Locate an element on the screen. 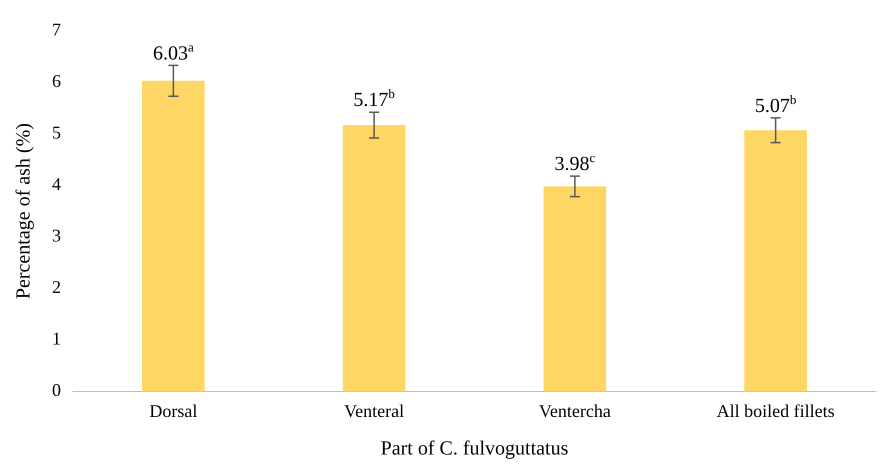 The image size is (894, 473). y-axis-title: Percentage of ash (%) is located at coordinates (23, 211).